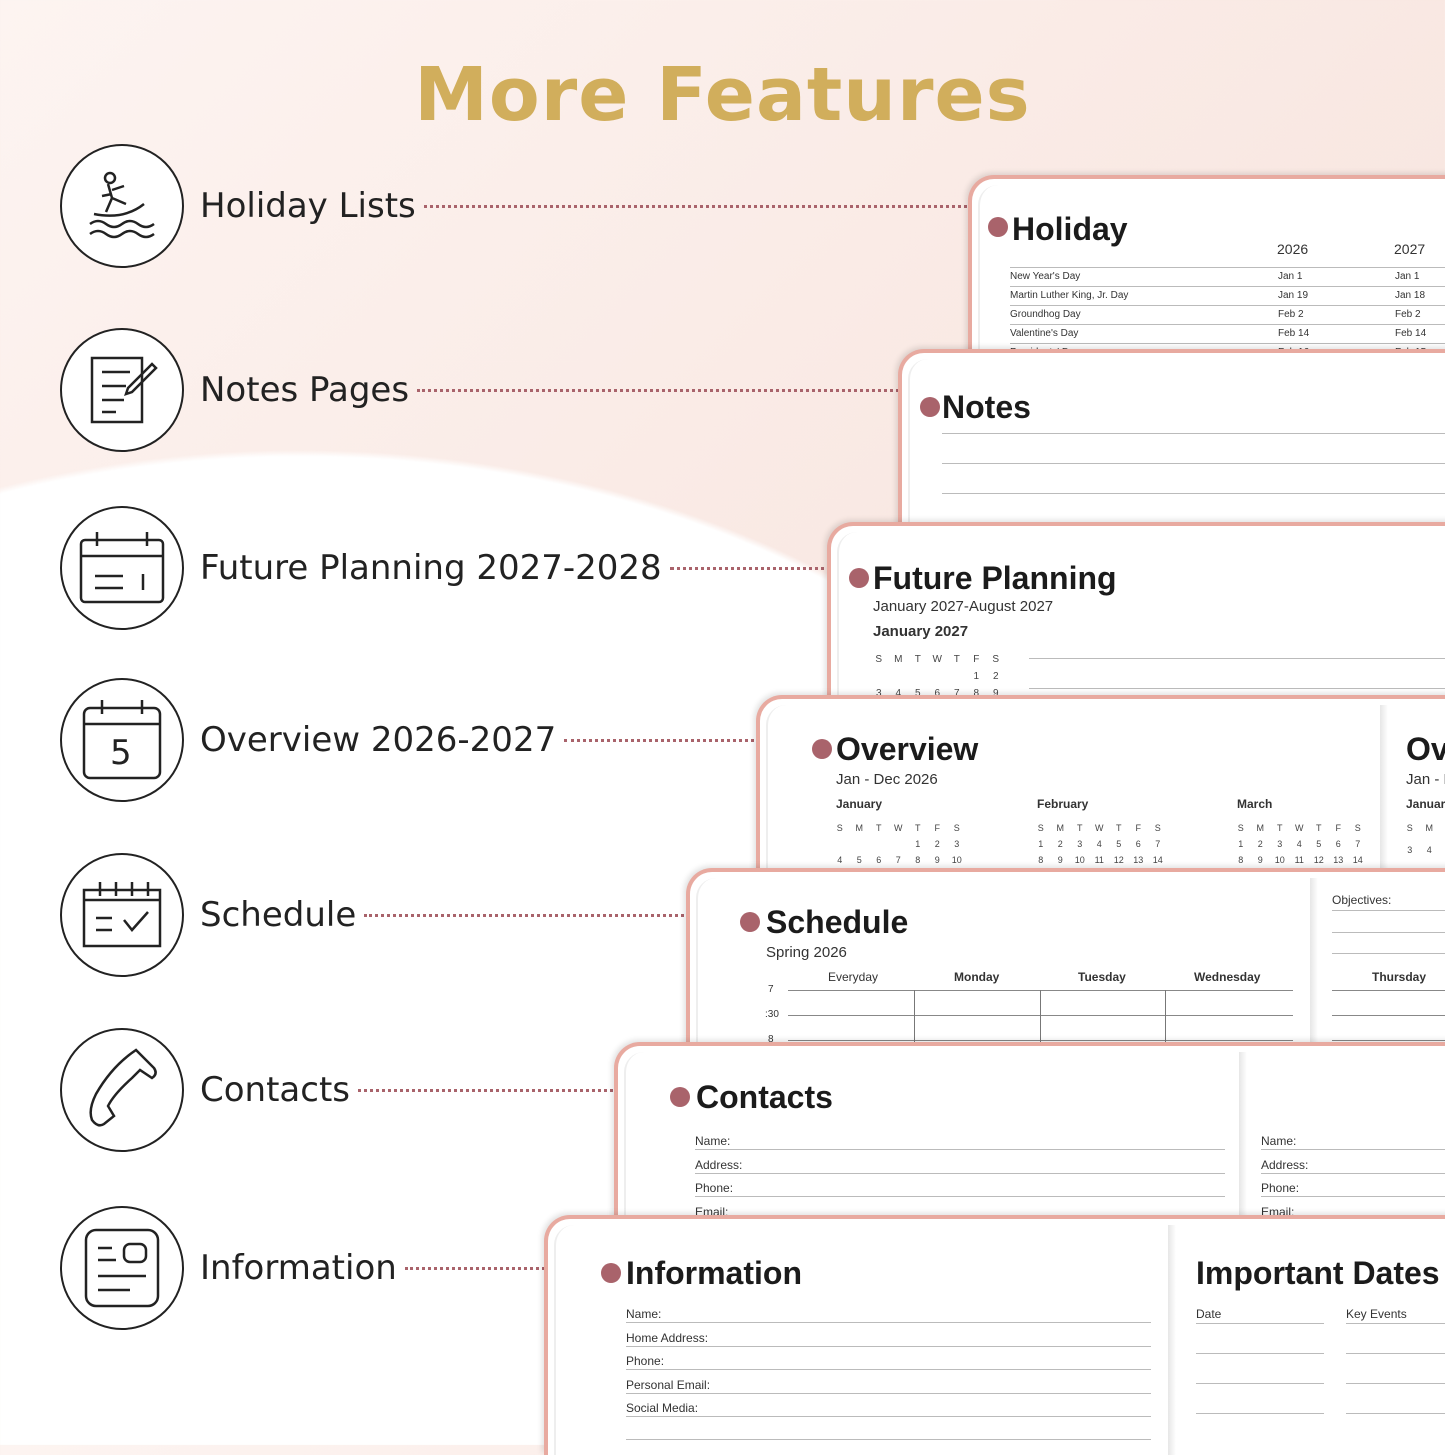  Describe the element at coordinates (963, 606) in the screenshot. I see `future-subtitle: January 2027-August 2027` at that location.